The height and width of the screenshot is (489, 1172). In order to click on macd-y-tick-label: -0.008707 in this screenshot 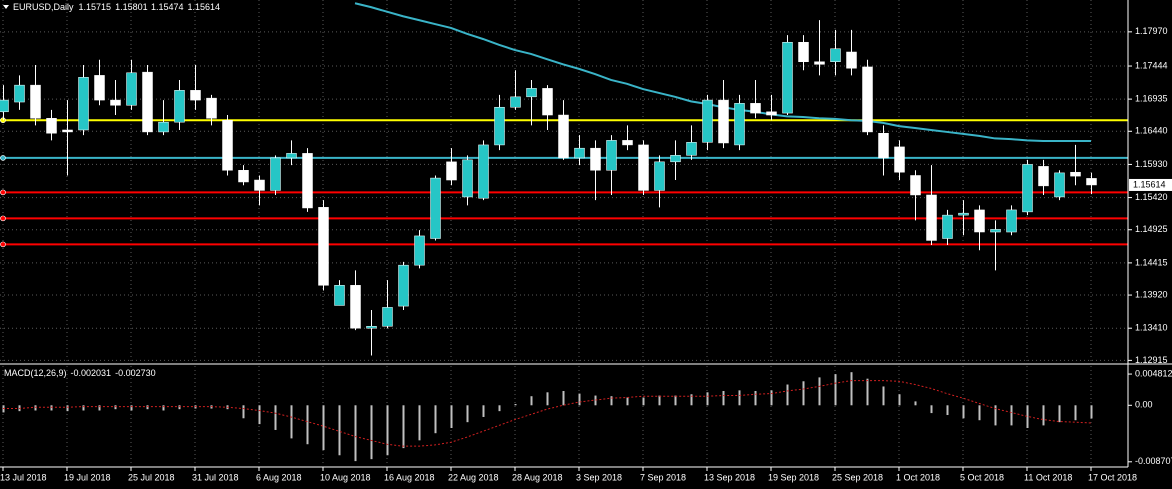, I will do `click(1153, 461)`.